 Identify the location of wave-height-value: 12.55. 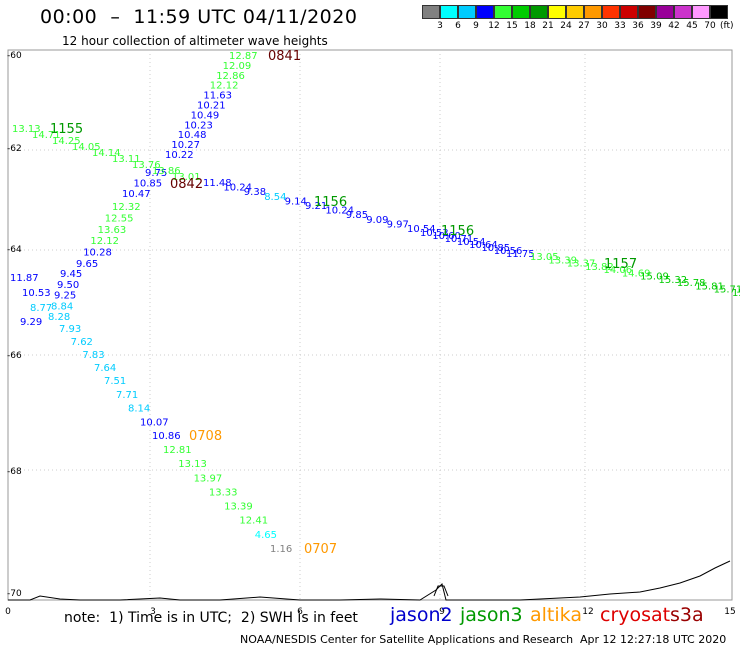
(119, 218).